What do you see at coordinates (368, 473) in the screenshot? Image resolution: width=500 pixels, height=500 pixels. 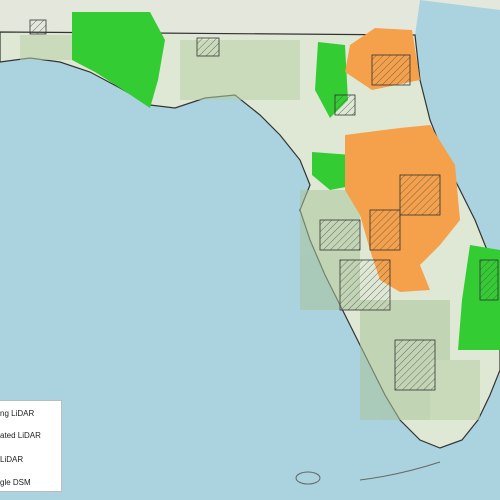 I see `keys` at bounding box center [368, 473].